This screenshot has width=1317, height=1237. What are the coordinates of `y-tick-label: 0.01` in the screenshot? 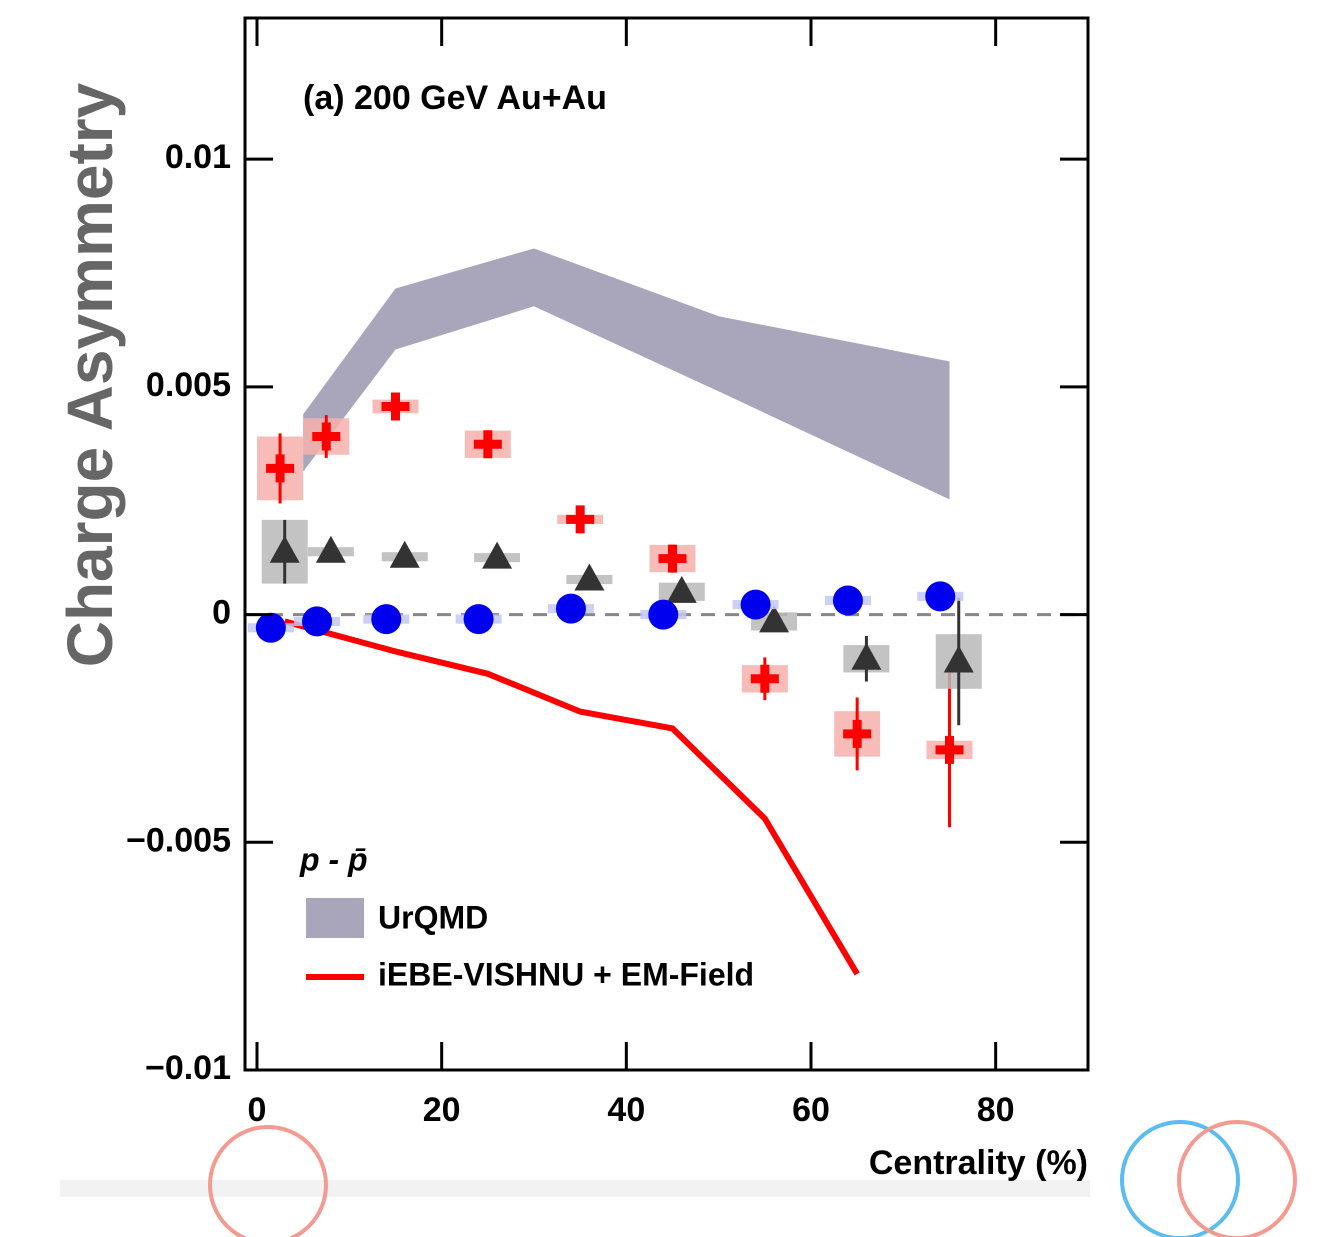 It's located at (198, 157).